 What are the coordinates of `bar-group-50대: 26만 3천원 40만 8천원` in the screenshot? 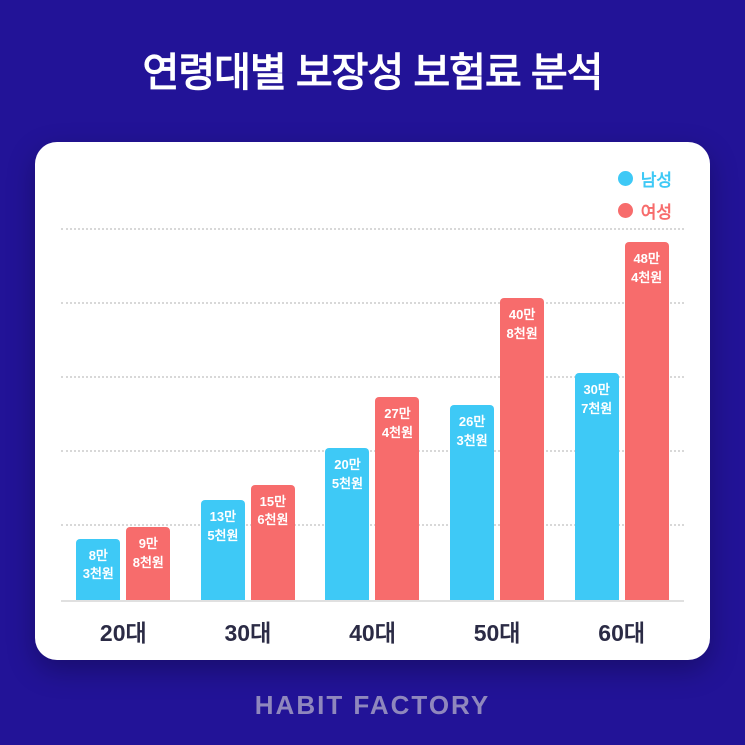 It's located at (497, 415).